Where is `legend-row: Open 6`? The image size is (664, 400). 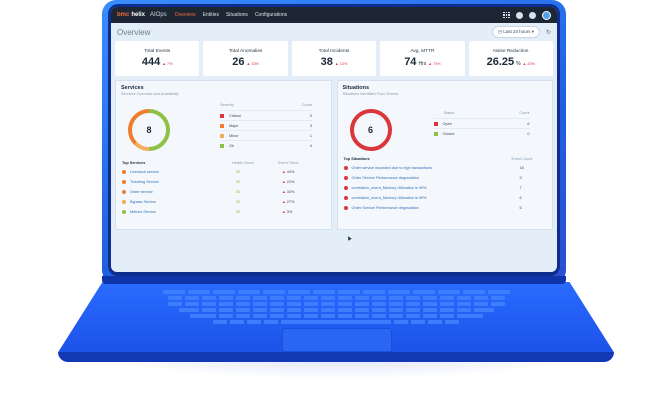
legend-row: Open 6 is located at coordinates (481, 123).